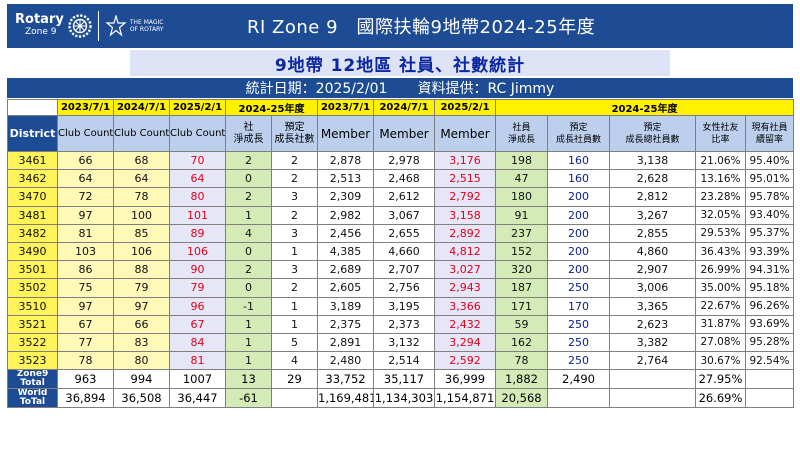  What do you see at coordinates (316, 89) in the screenshot?
I see `stat-date: 統計日期：2025/2/01` at bounding box center [316, 89].